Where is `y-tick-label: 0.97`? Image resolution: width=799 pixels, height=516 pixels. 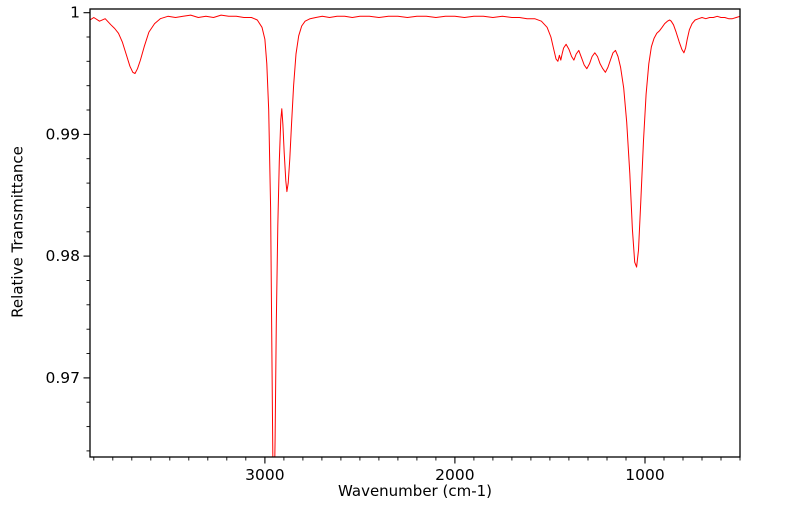 y-tick-label: 0.97 is located at coordinates (62, 378).